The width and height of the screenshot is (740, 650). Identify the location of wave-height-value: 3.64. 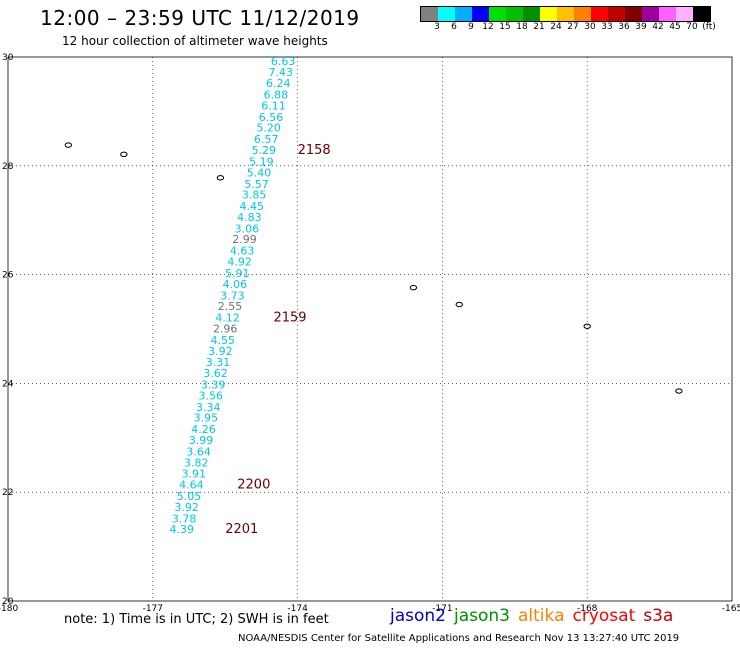
(198, 451).